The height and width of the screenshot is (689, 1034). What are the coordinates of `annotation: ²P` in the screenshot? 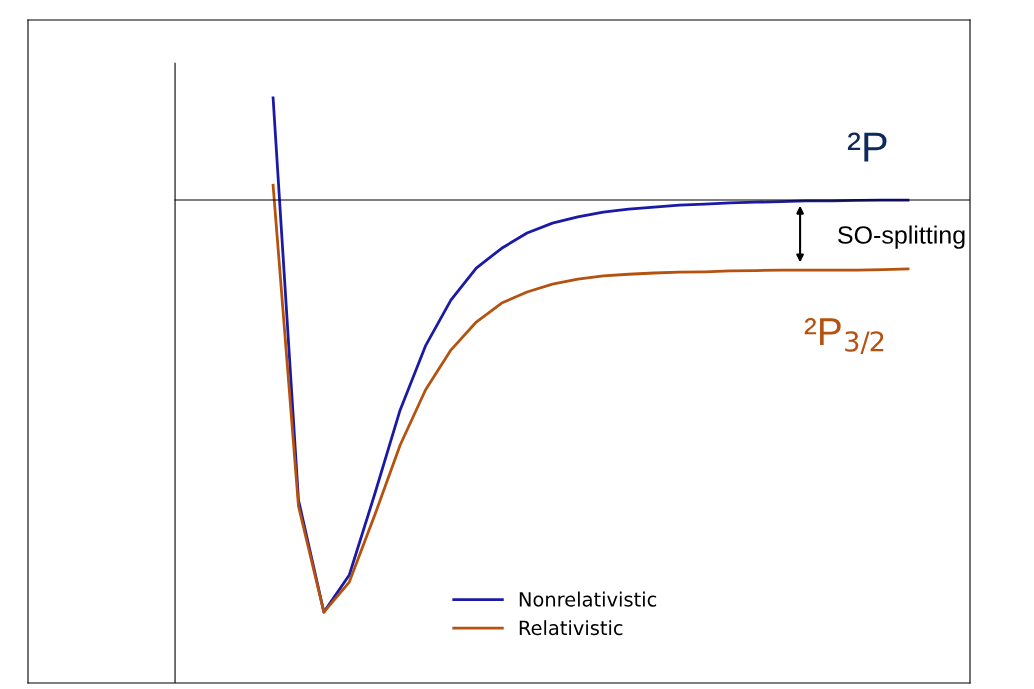 It's located at (867, 147).